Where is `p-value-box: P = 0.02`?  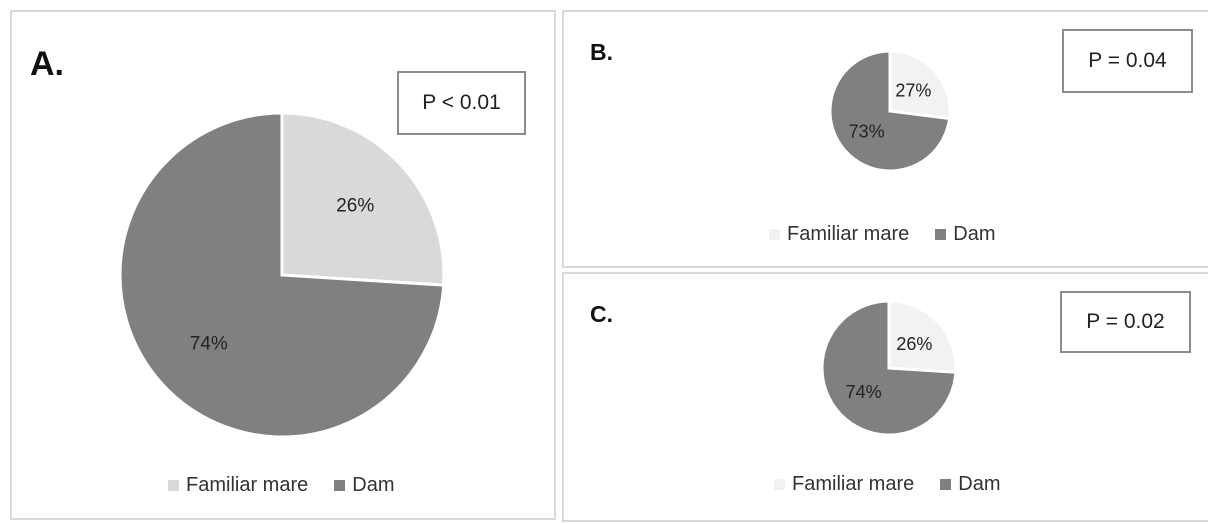
p-value-box: P = 0.02 is located at coordinates (1125, 322).